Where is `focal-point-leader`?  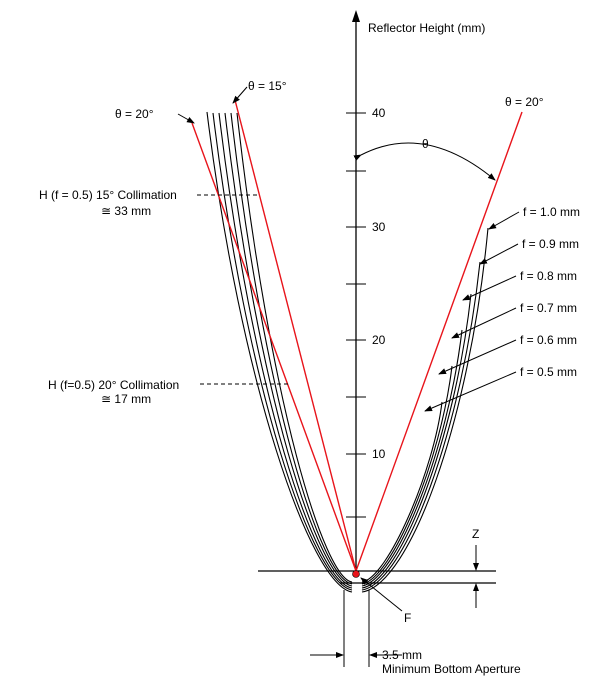
focal-point-leader is located at coordinates (381, 594).